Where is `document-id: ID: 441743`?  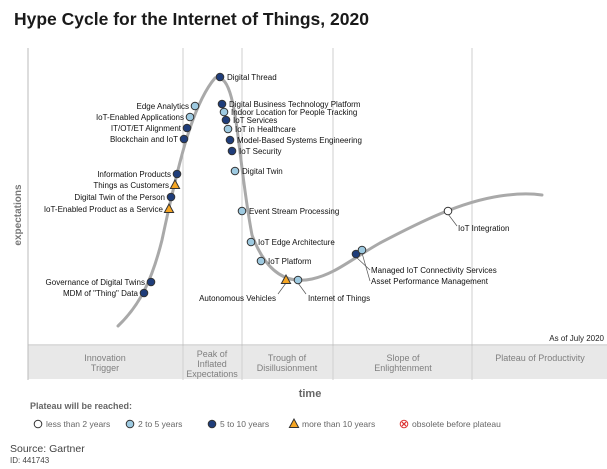
document-id: ID: 441743 is located at coordinates (30, 460).